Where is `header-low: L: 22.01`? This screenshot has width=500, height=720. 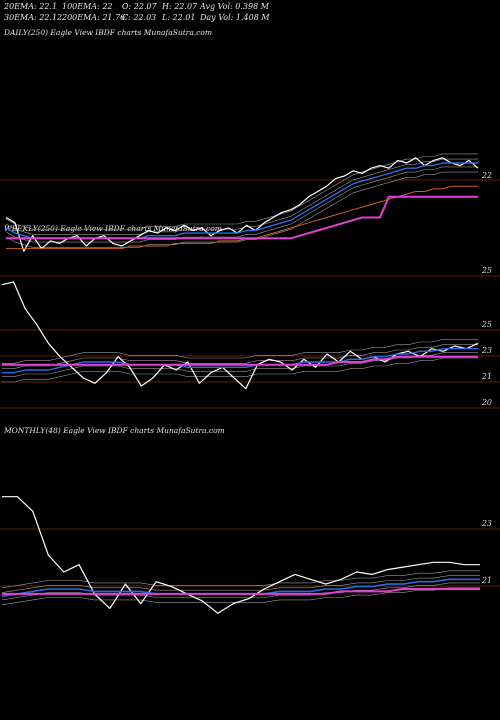
header-low: L: 22.01 is located at coordinates (179, 17).